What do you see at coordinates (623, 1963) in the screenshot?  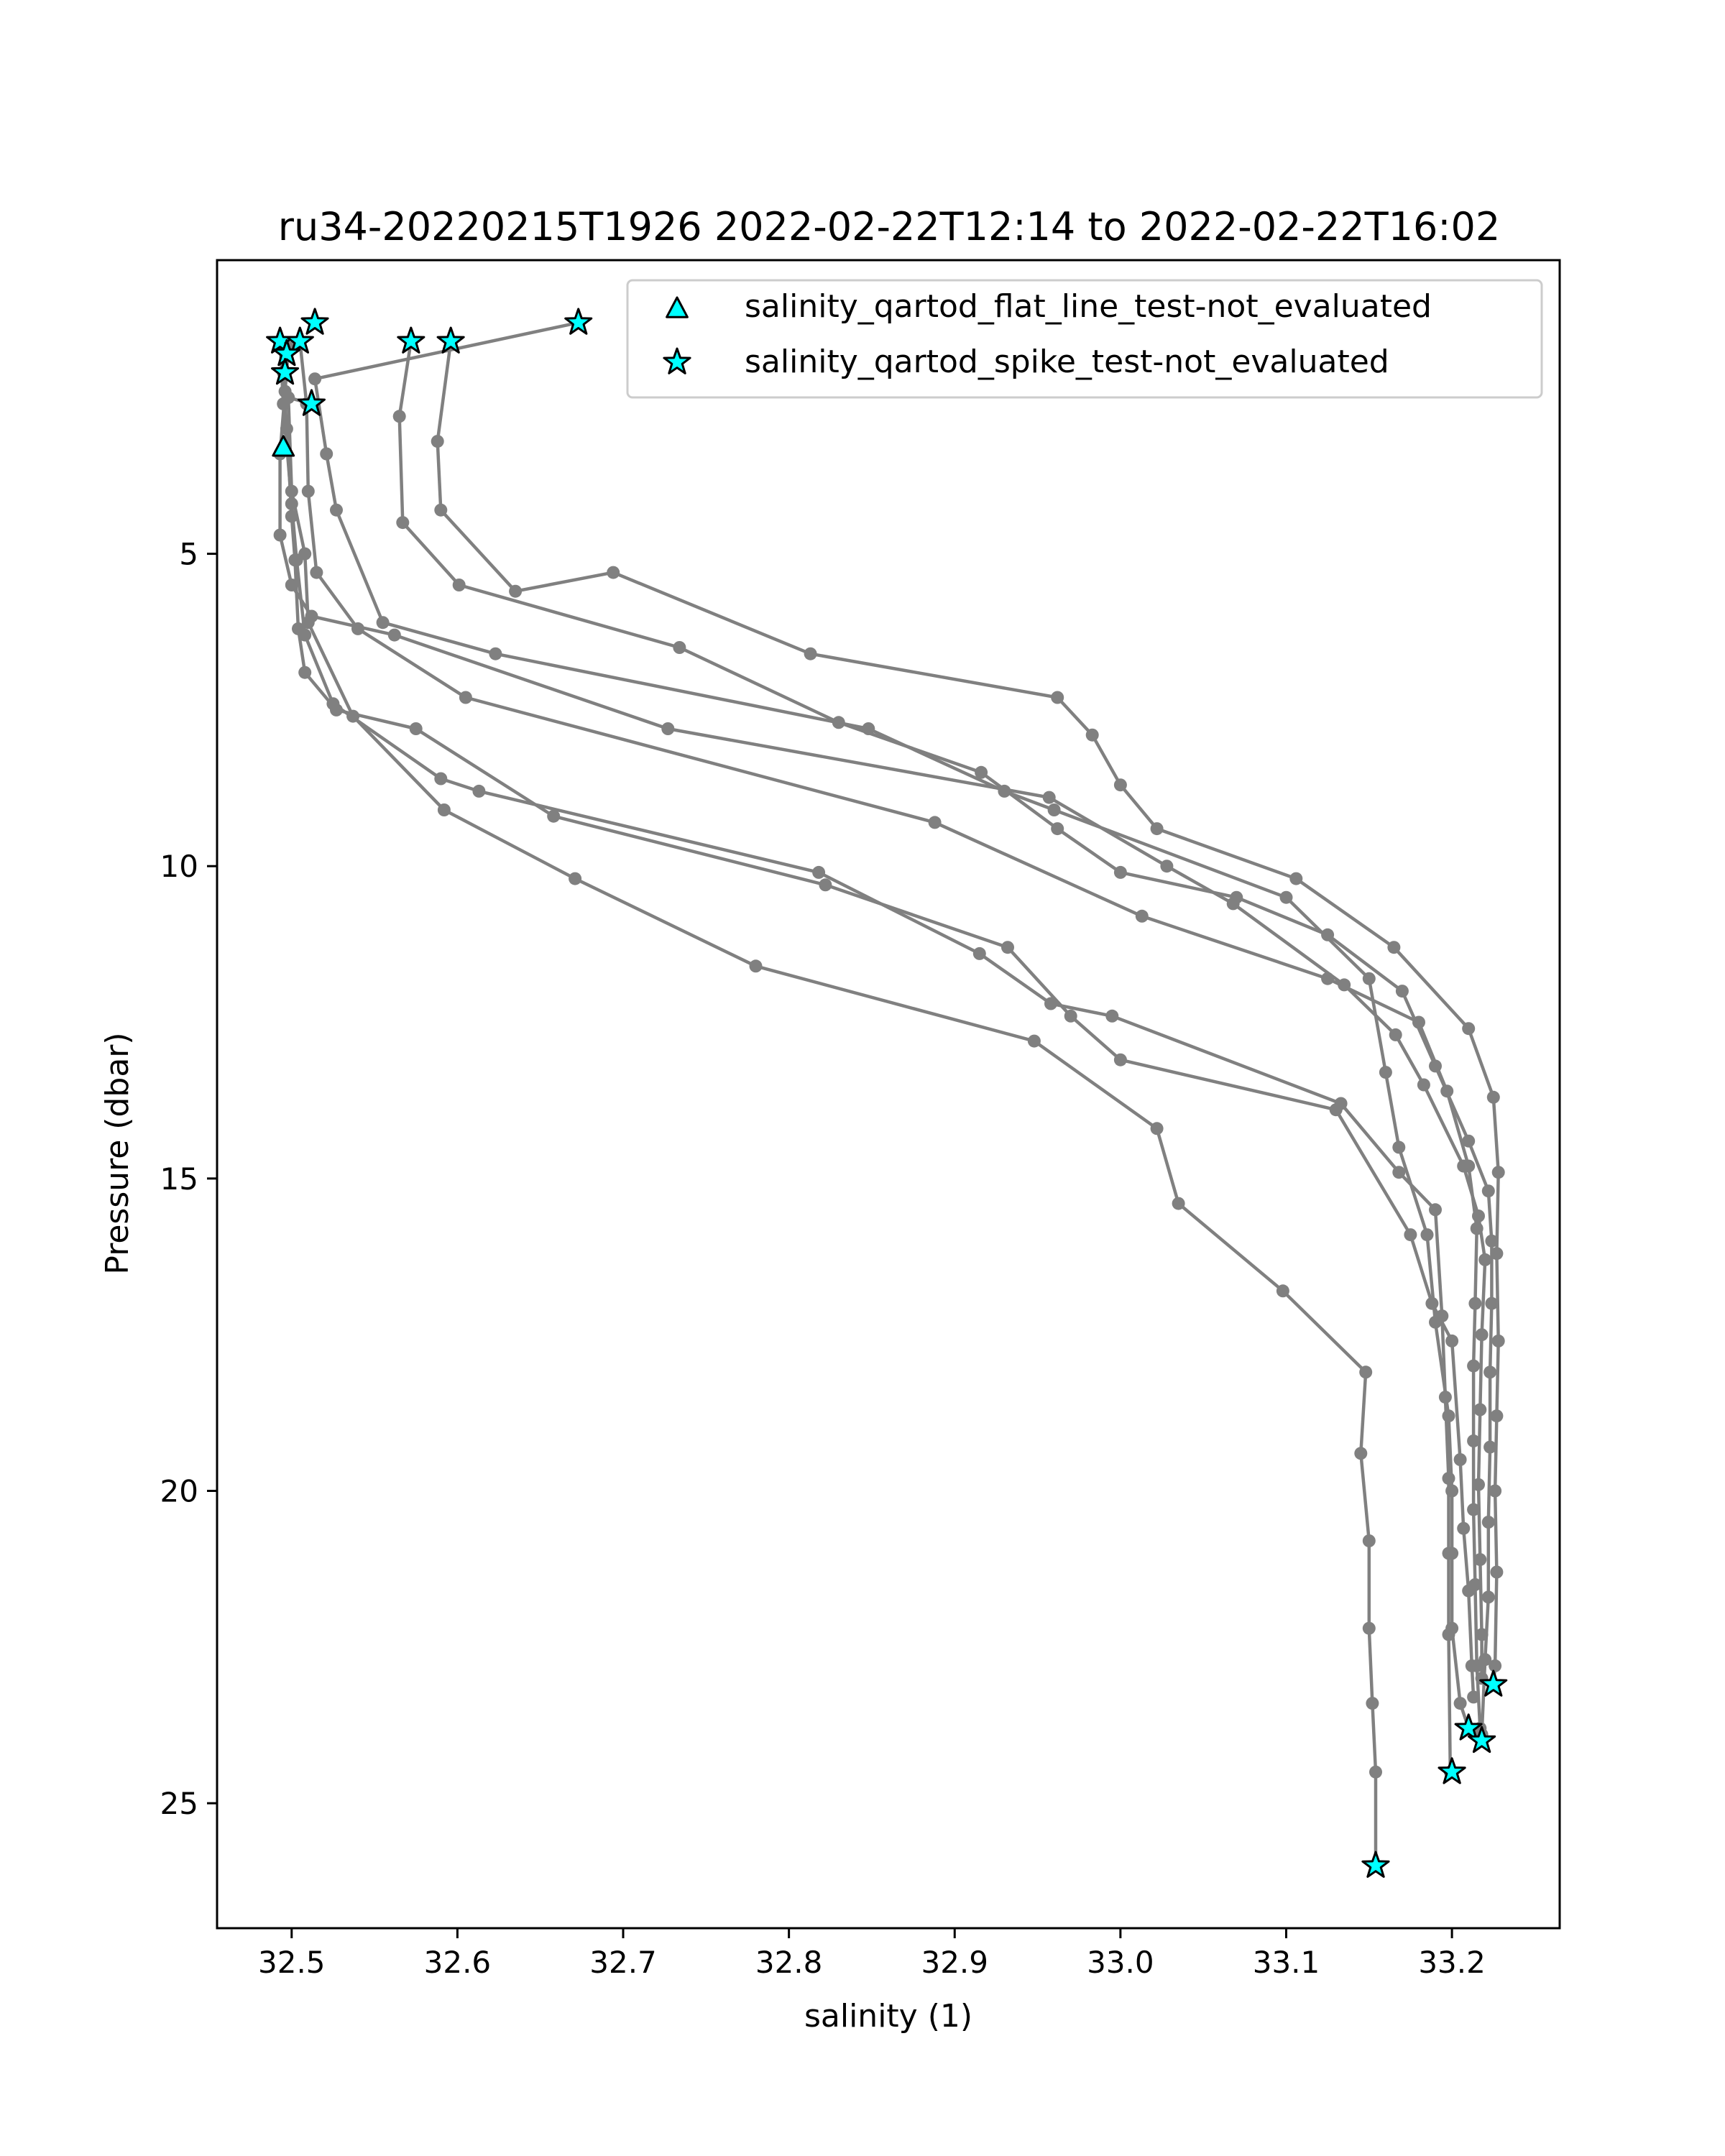 I see `x-tick-label: 32.7` at bounding box center [623, 1963].